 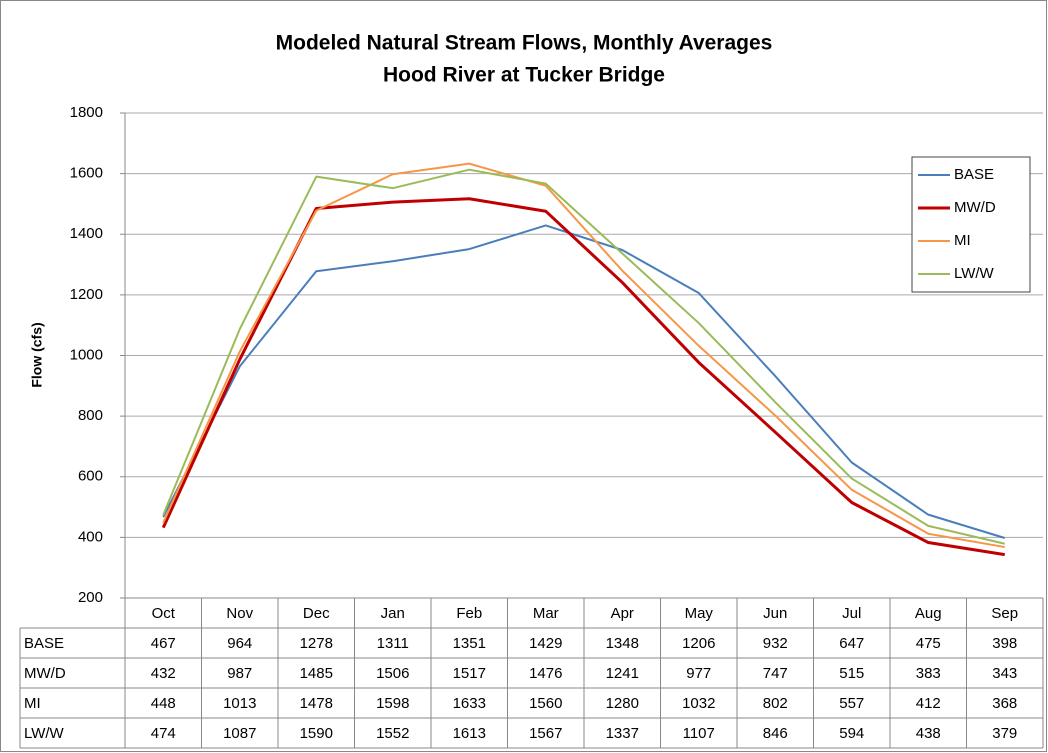 What do you see at coordinates (545, 703) in the screenshot?
I see `table-cell: 1560` at bounding box center [545, 703].